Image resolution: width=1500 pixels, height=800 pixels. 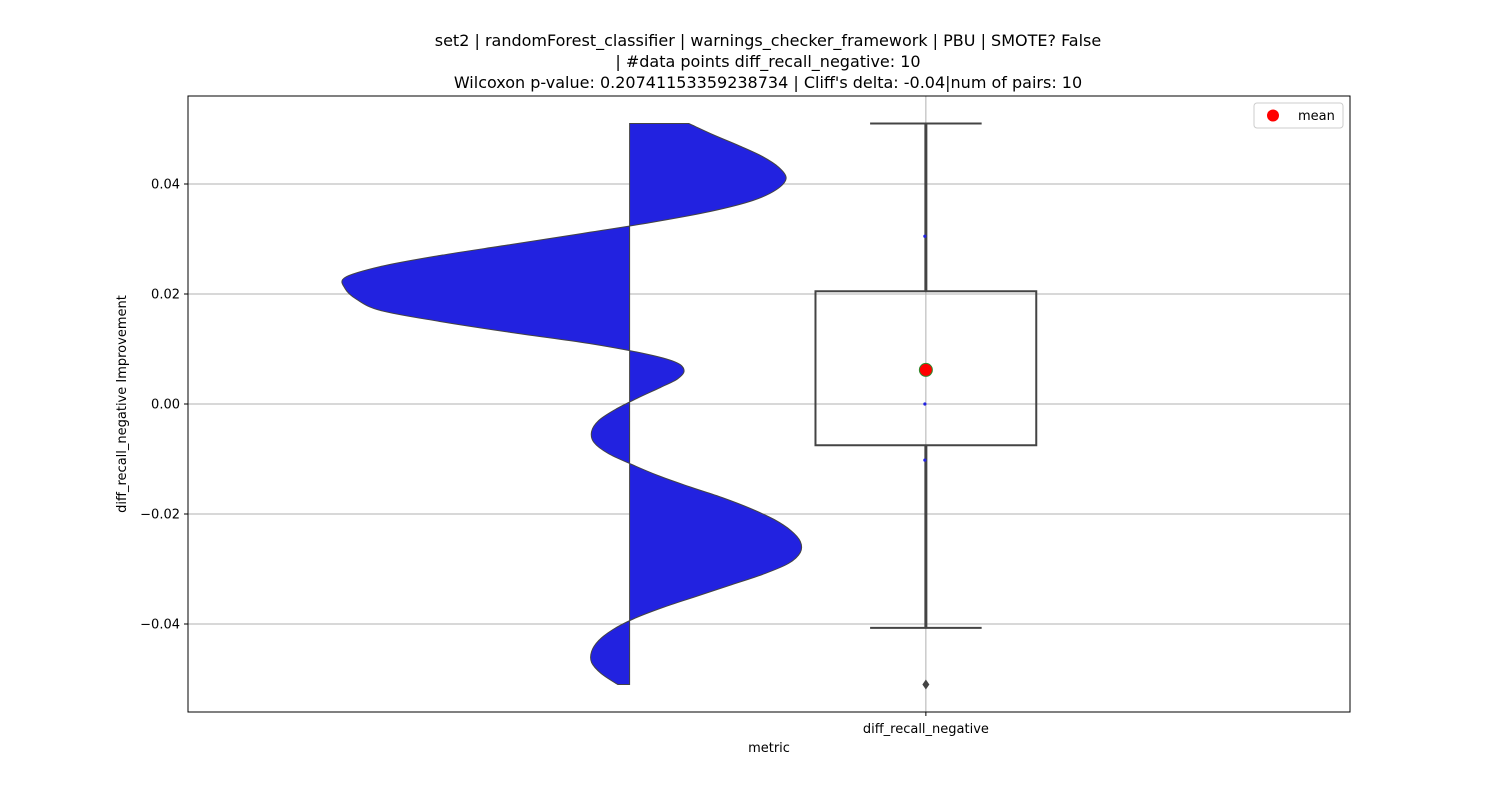 I want to click on y-tick-label: 0.00, so click(x=165, y=405).